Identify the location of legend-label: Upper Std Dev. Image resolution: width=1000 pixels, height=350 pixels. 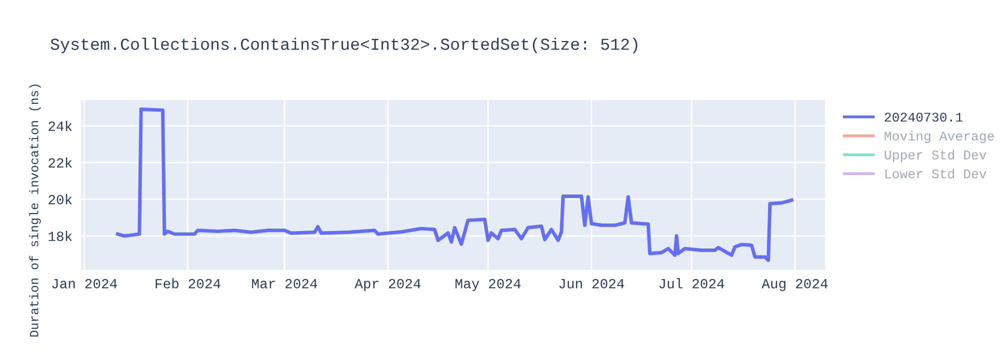
(935, 156).